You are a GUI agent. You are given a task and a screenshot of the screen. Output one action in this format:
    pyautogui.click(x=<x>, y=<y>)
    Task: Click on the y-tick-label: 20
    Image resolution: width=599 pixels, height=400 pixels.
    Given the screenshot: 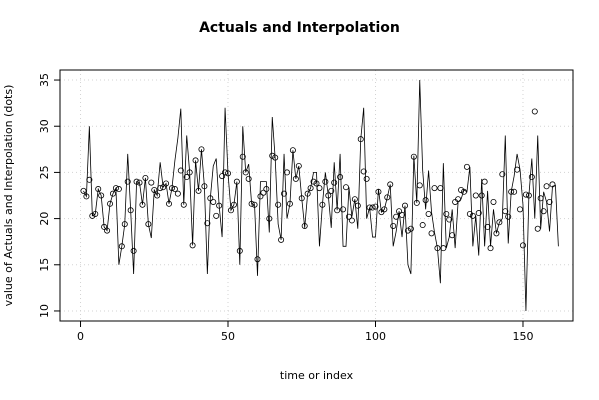 What is the action you would take?
    pyautogui.click(x=44, y=219)
    